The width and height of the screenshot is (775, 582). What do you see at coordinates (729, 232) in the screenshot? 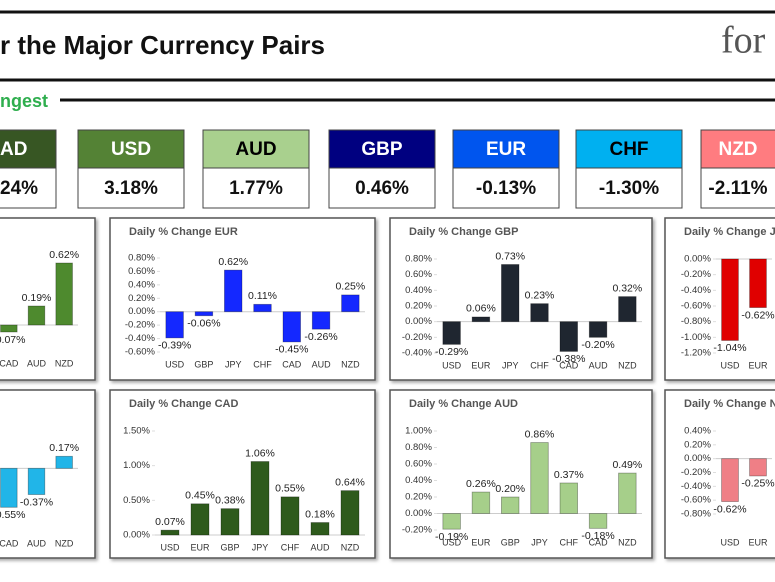
I see `chart-title: Daily % Change J` at bounding box center [729, 232].